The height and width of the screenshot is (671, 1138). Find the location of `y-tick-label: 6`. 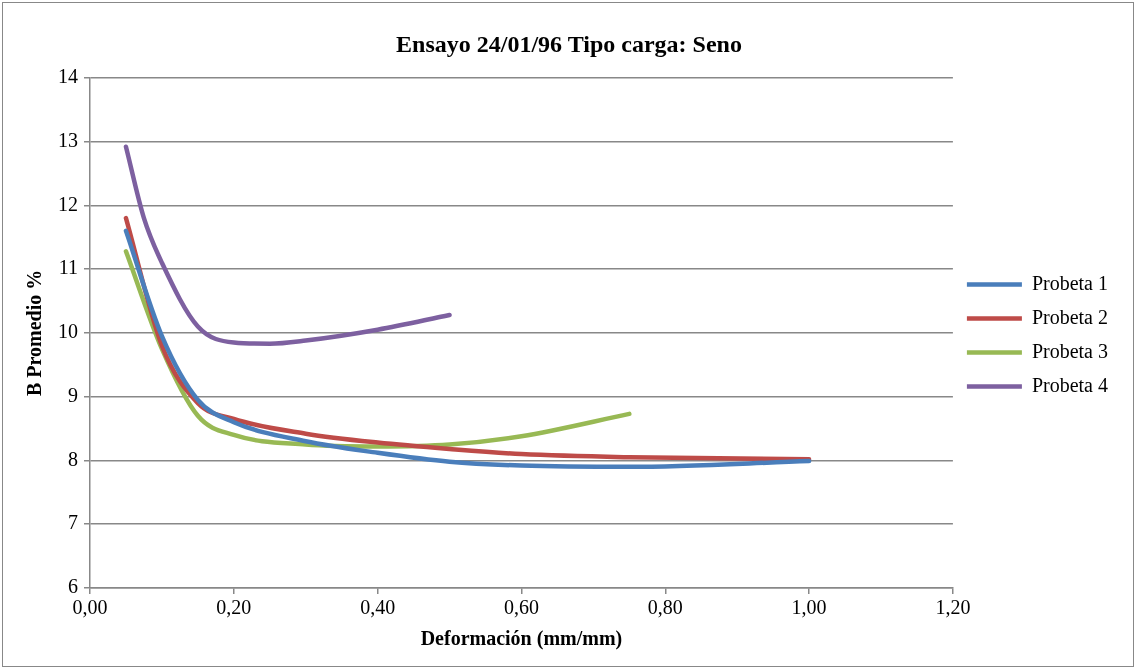

y-tick-label: 6 is located at coordinates (73, 586).